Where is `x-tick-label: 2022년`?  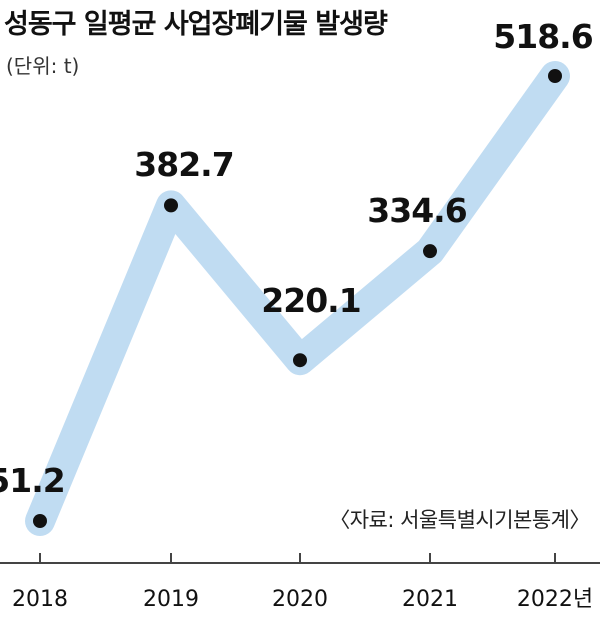
x-tick-label: 2022년 is located at coordinates (555, 599).